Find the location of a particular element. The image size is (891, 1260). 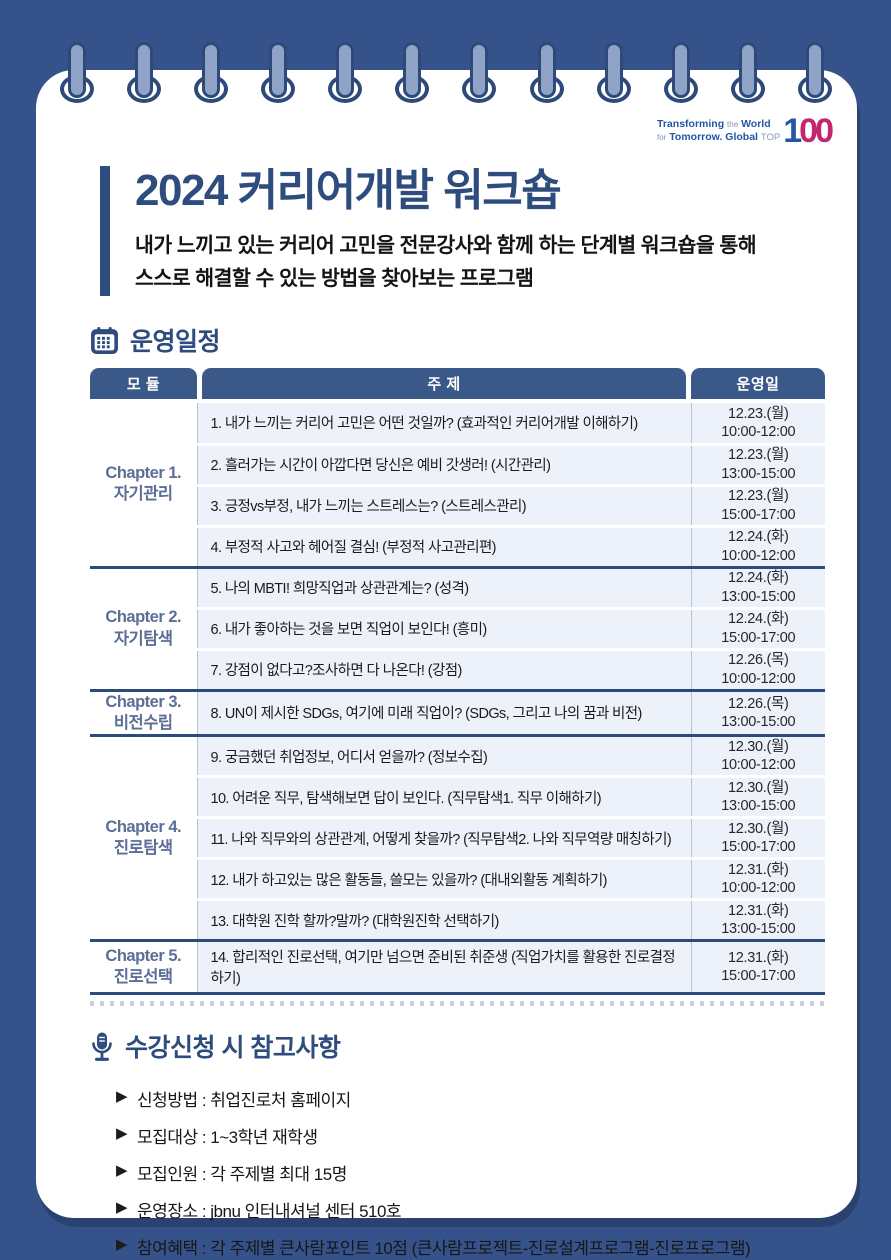

topic-cell: 13. 대학원 진학 할까?말까? (대학원진학 선택하기) is located at coordinates (444, 919).